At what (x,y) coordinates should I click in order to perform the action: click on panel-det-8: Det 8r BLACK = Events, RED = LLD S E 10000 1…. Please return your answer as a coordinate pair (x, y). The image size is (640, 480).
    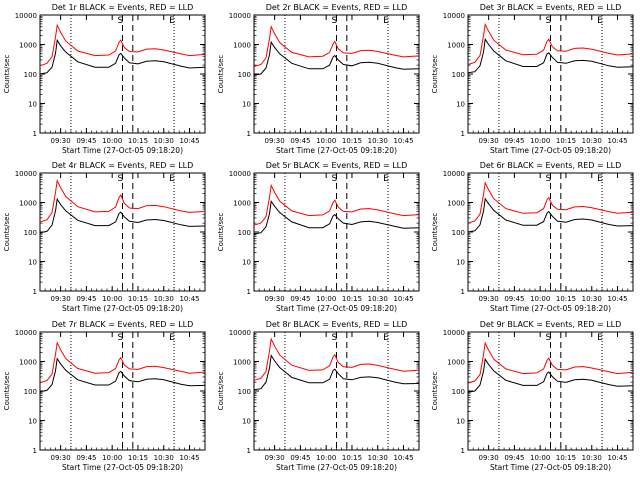
    Looking at the image, I should click on (318, 396).